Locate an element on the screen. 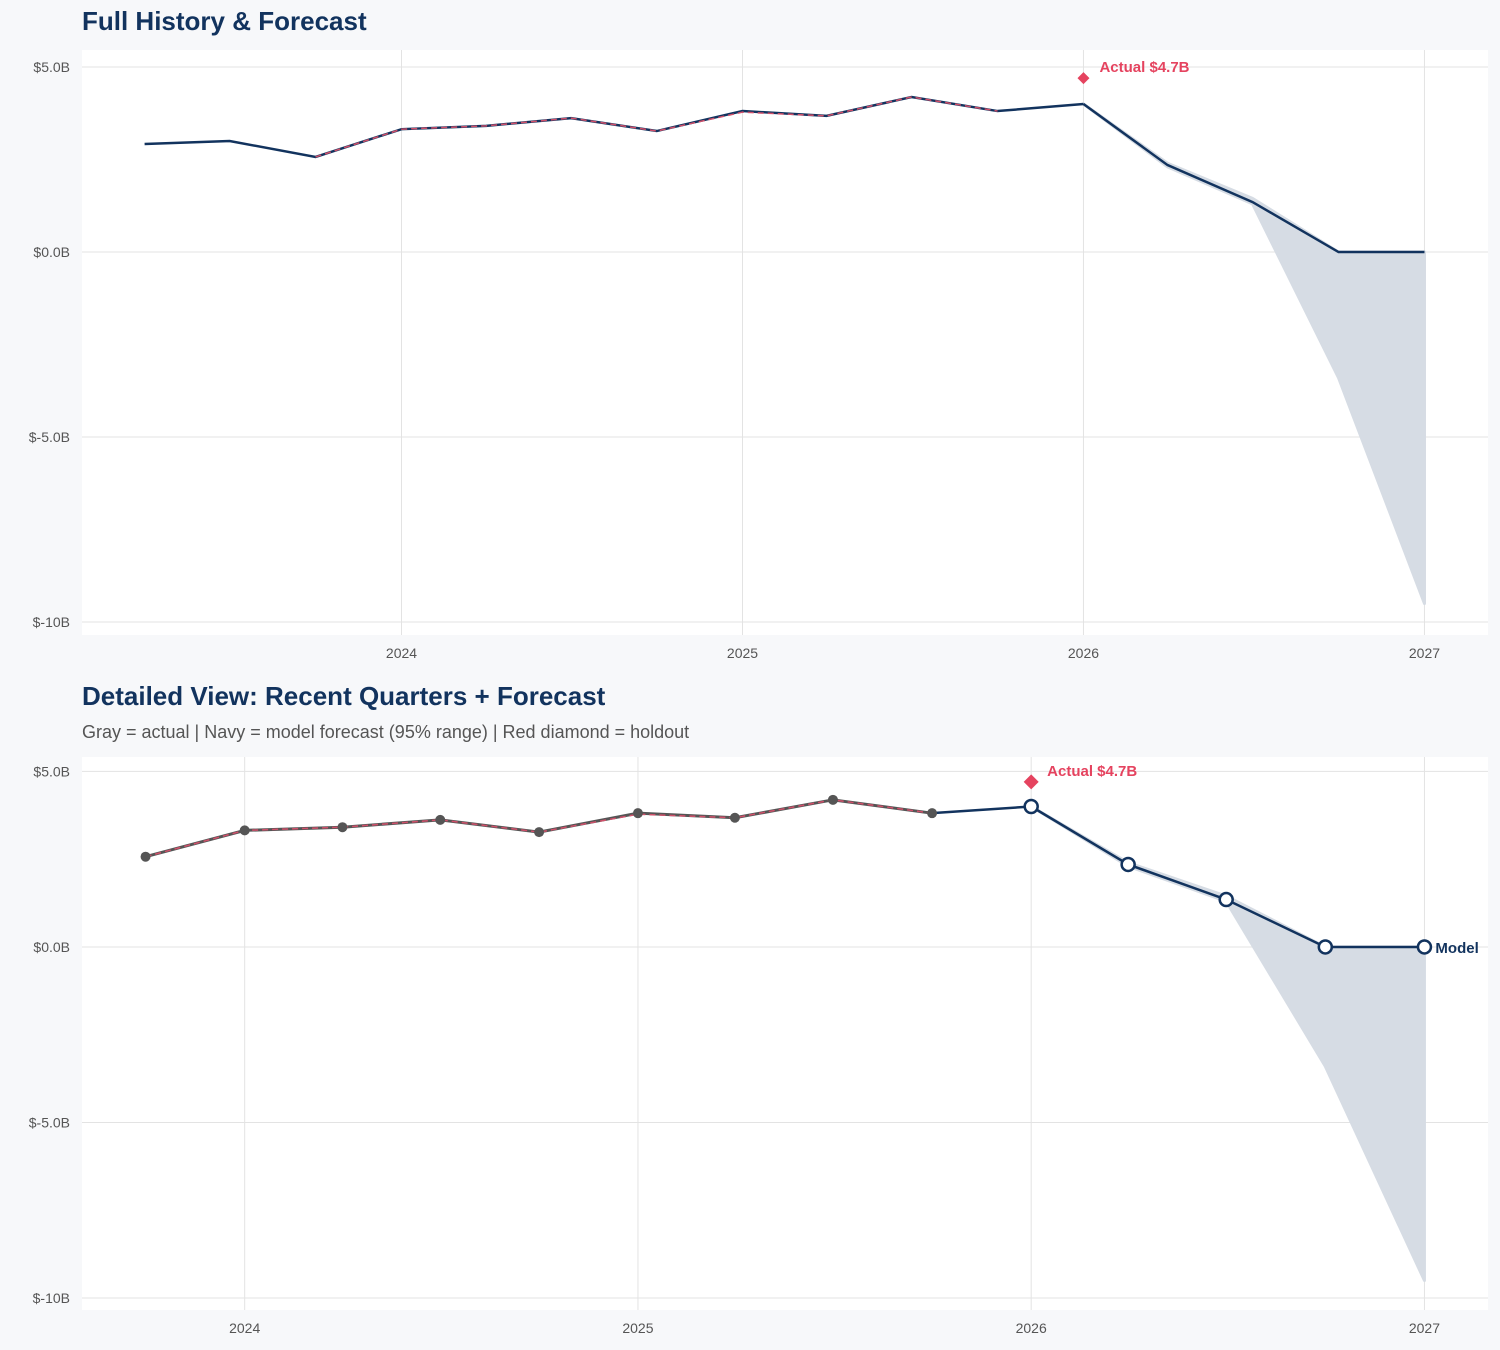 The image size is (1500, 1350). model-end-label: Model is located at coordinates (1456, 948).